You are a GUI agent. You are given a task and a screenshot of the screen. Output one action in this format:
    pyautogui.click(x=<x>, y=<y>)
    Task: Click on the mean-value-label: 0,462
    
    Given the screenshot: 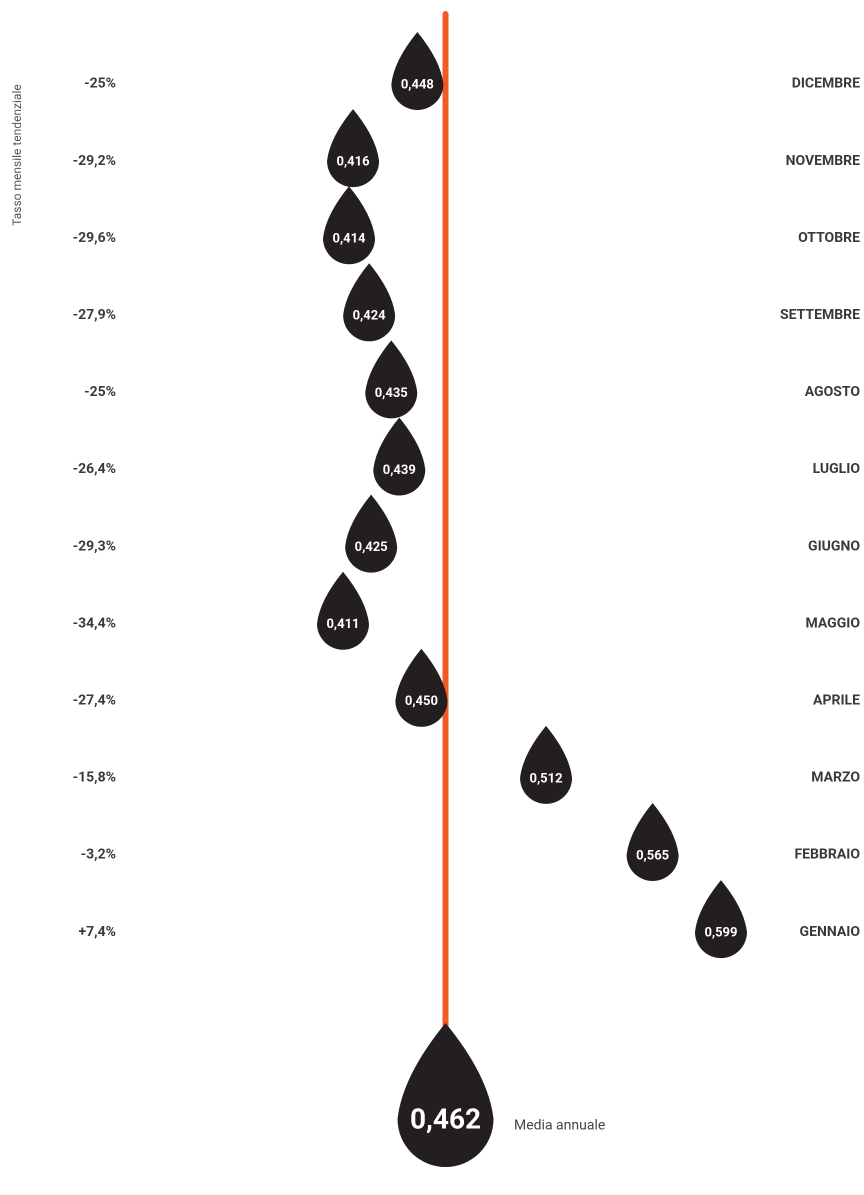 What is the action you would take?
    pyautogui.click(x=445, y=1118)
    